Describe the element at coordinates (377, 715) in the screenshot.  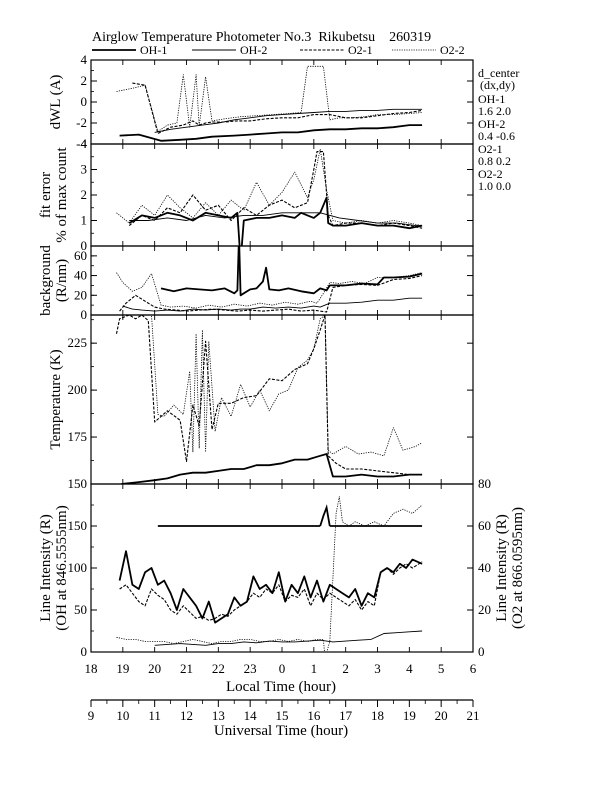
I see `x2-tick-label: 18` at that location.